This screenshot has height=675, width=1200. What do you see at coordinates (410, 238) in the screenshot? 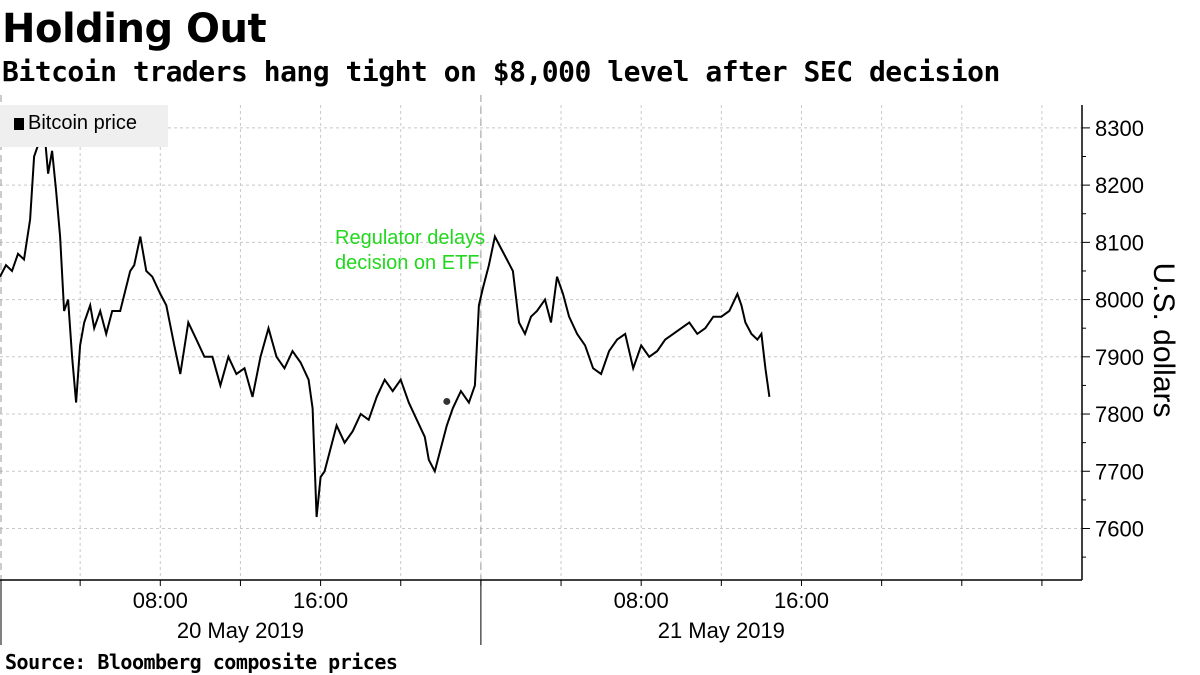
I see `annotation-line-1: Regulator delays` at bounding box center [410, 238].